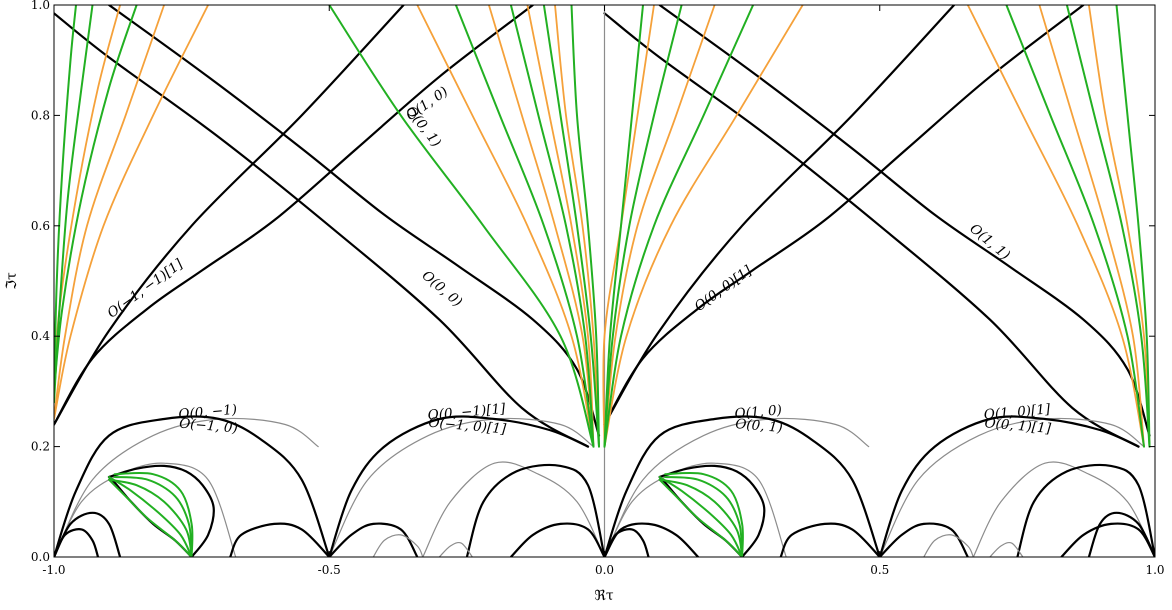  Describe the element at coordinates (1154, 570) in the screenshot. I see `x-tick-label: 1.0` at that location.